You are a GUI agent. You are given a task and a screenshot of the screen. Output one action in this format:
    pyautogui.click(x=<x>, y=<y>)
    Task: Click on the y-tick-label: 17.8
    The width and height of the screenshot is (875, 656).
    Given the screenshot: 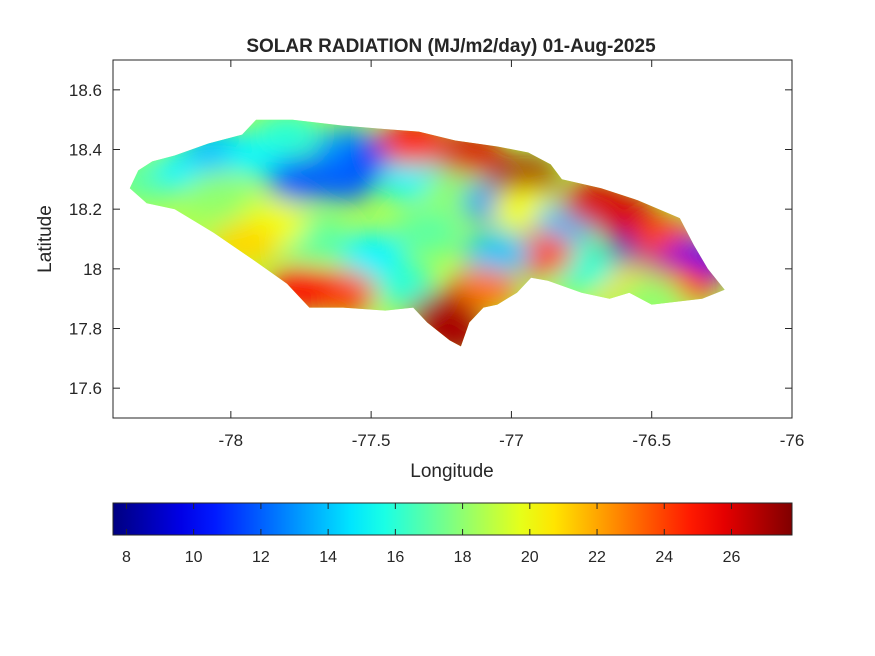 What is the action you would take?
    pyautogui.click(x=85, y=329)
    